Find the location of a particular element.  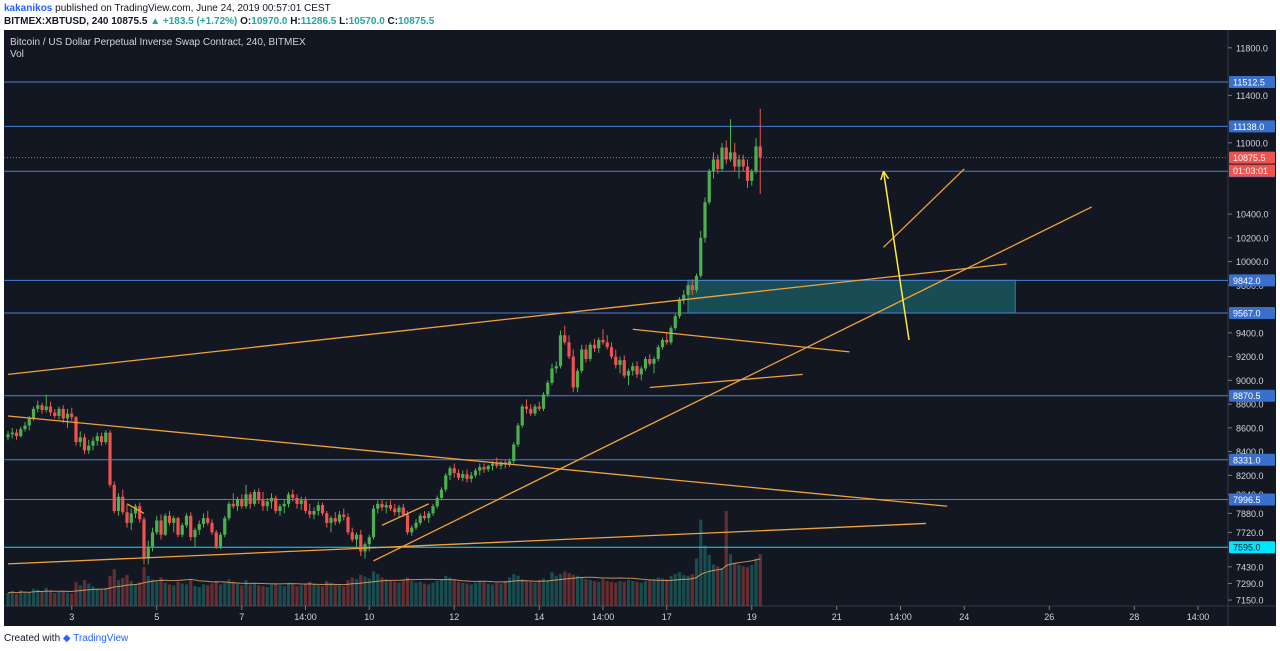

support-resistance-zone is located at coordinates (851, 296).